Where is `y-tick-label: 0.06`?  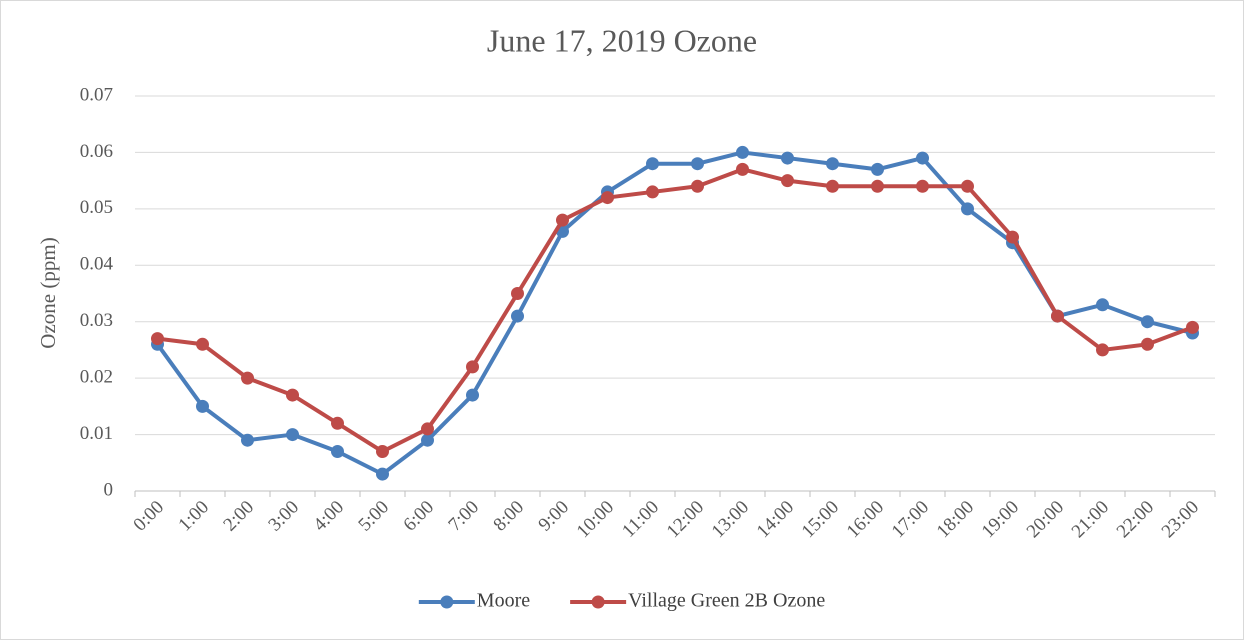
y-tick-label: 0.06 is located at coordinates (96, 151).